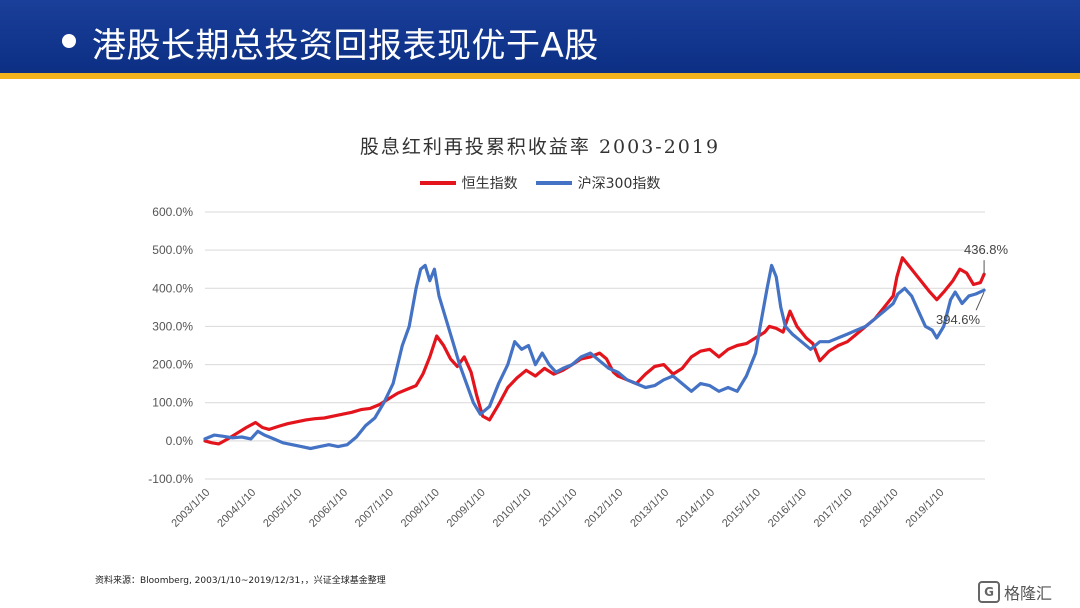 The width and height of the screenshot is (1080, 608). Describe the element at coordinates (170, 479) in the screenshot. I see `y-tick-label: -100.0%` at that location.